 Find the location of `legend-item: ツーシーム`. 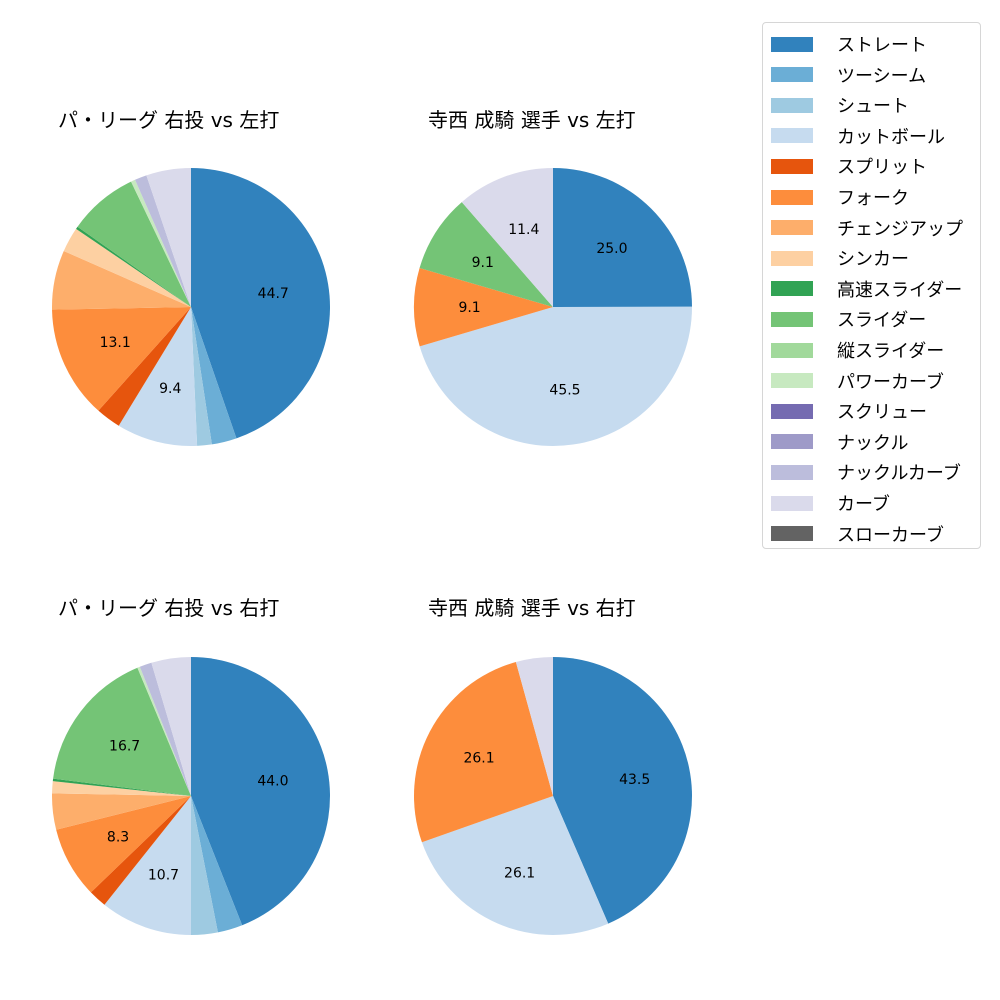

legend-item: ツーシーム is located at coordinates (848, 75).